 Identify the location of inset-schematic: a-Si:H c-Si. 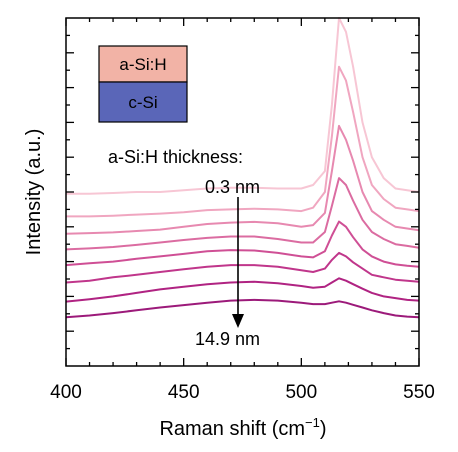
(143, 84).